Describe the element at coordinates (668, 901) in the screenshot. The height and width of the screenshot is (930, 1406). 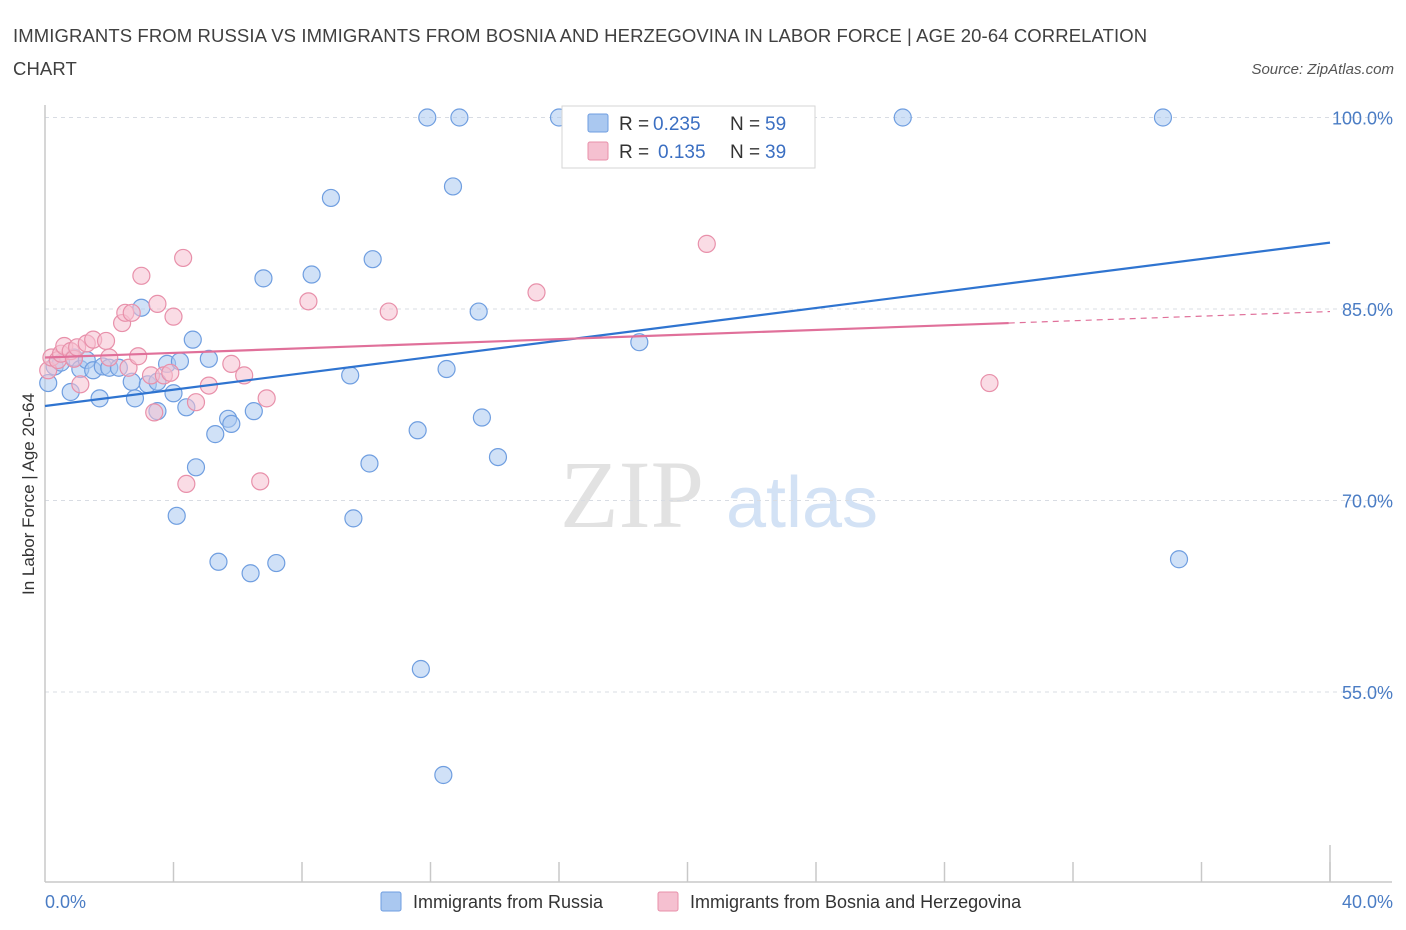
I see `bottom-legend-swatch-bosnia` at that location.